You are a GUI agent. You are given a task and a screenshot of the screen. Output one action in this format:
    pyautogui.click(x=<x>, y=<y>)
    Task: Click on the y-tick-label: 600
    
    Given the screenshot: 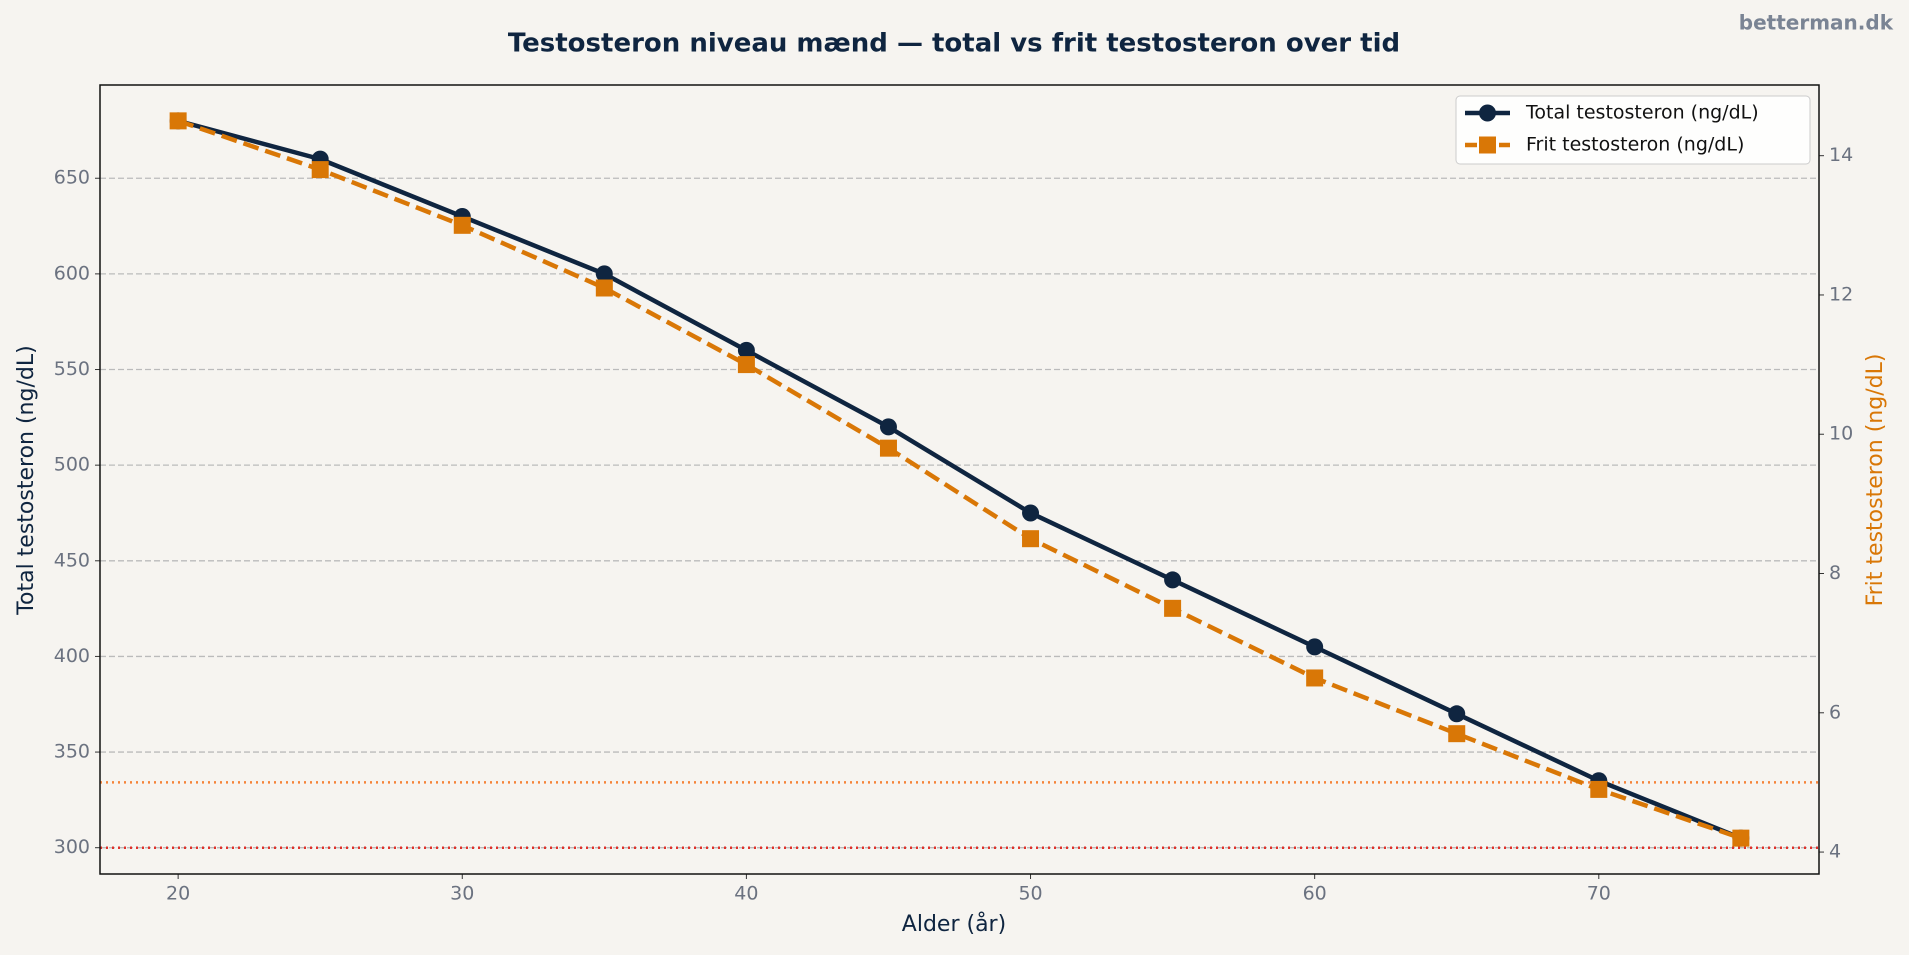 What is the action you would take?
    pyautogui.click(x=72, y=273)
    